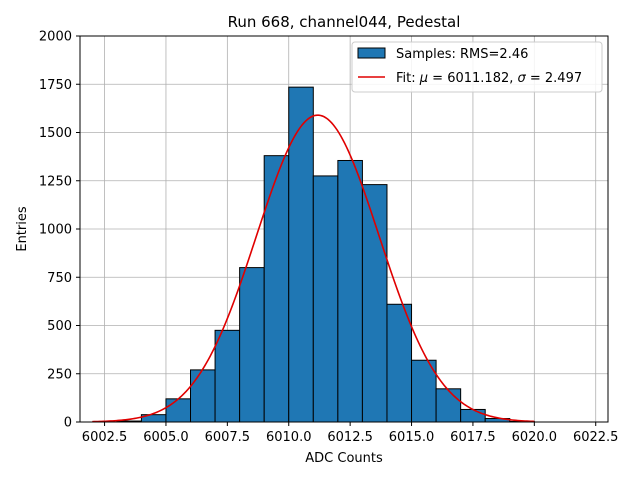  What do you see at coordinates (22, 229) in the screenshot?
I see `y-axis-title: Entries` at bounding box center [22, 229].